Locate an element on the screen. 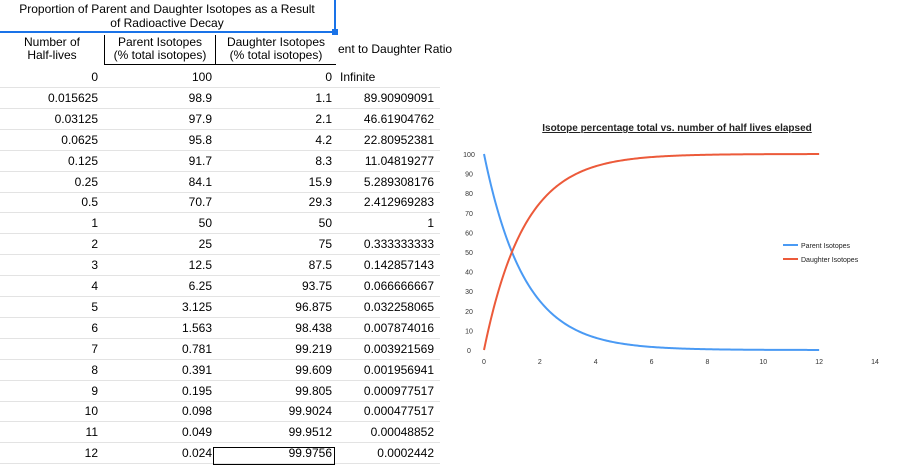 Image resolution: width=905 pixels, height=466 pixels. cell-half-lives: 0.0625 is located at coordinates (79, 140).